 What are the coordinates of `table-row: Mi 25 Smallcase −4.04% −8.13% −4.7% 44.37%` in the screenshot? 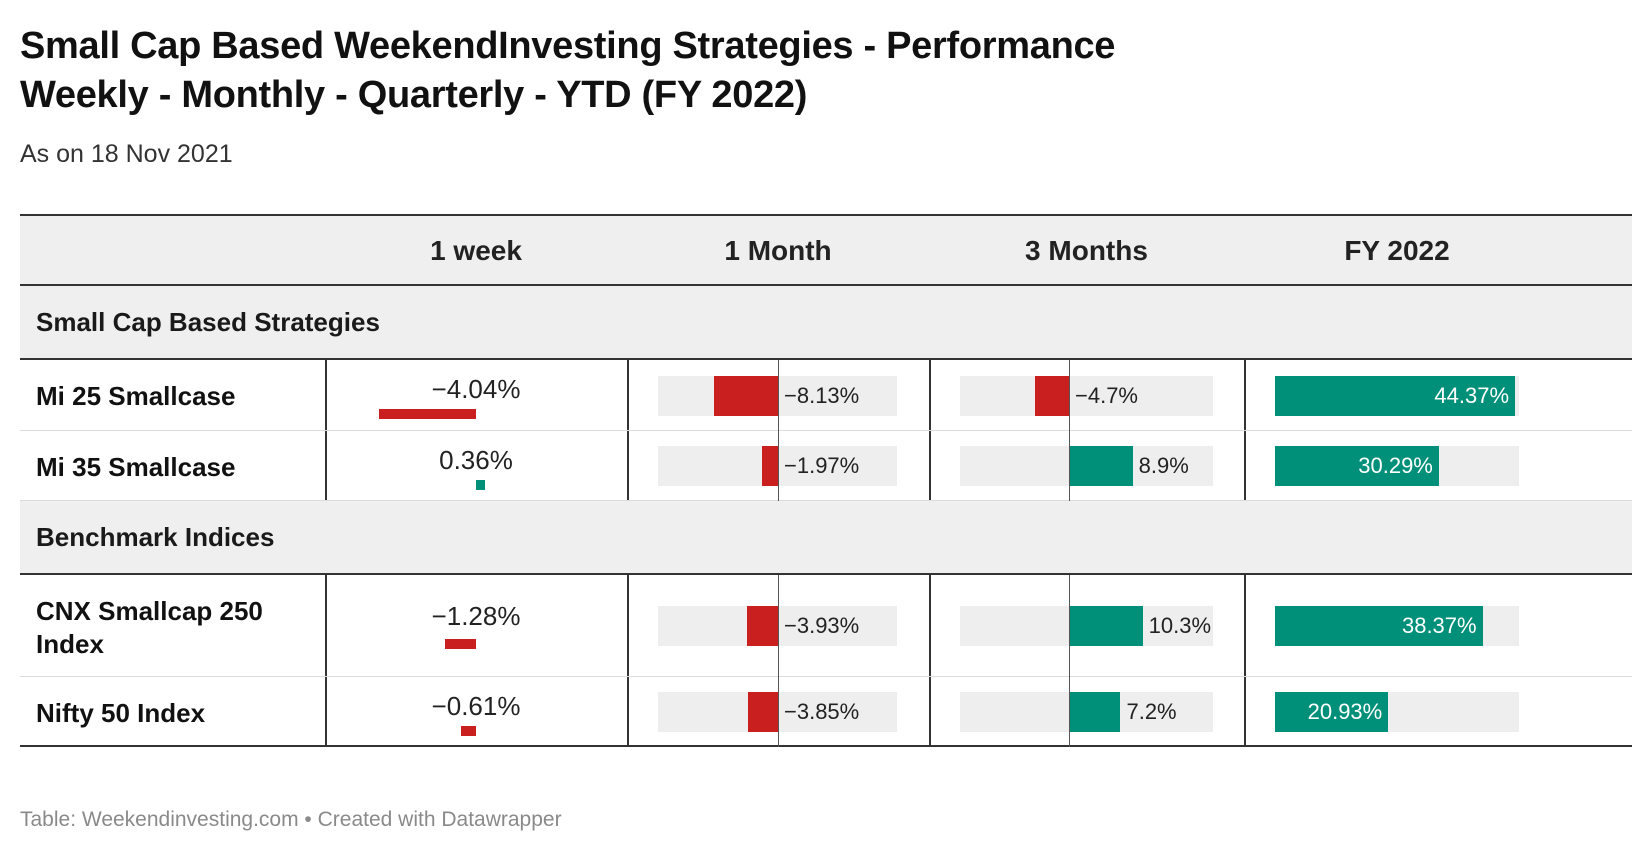 It's located at (826, 395).